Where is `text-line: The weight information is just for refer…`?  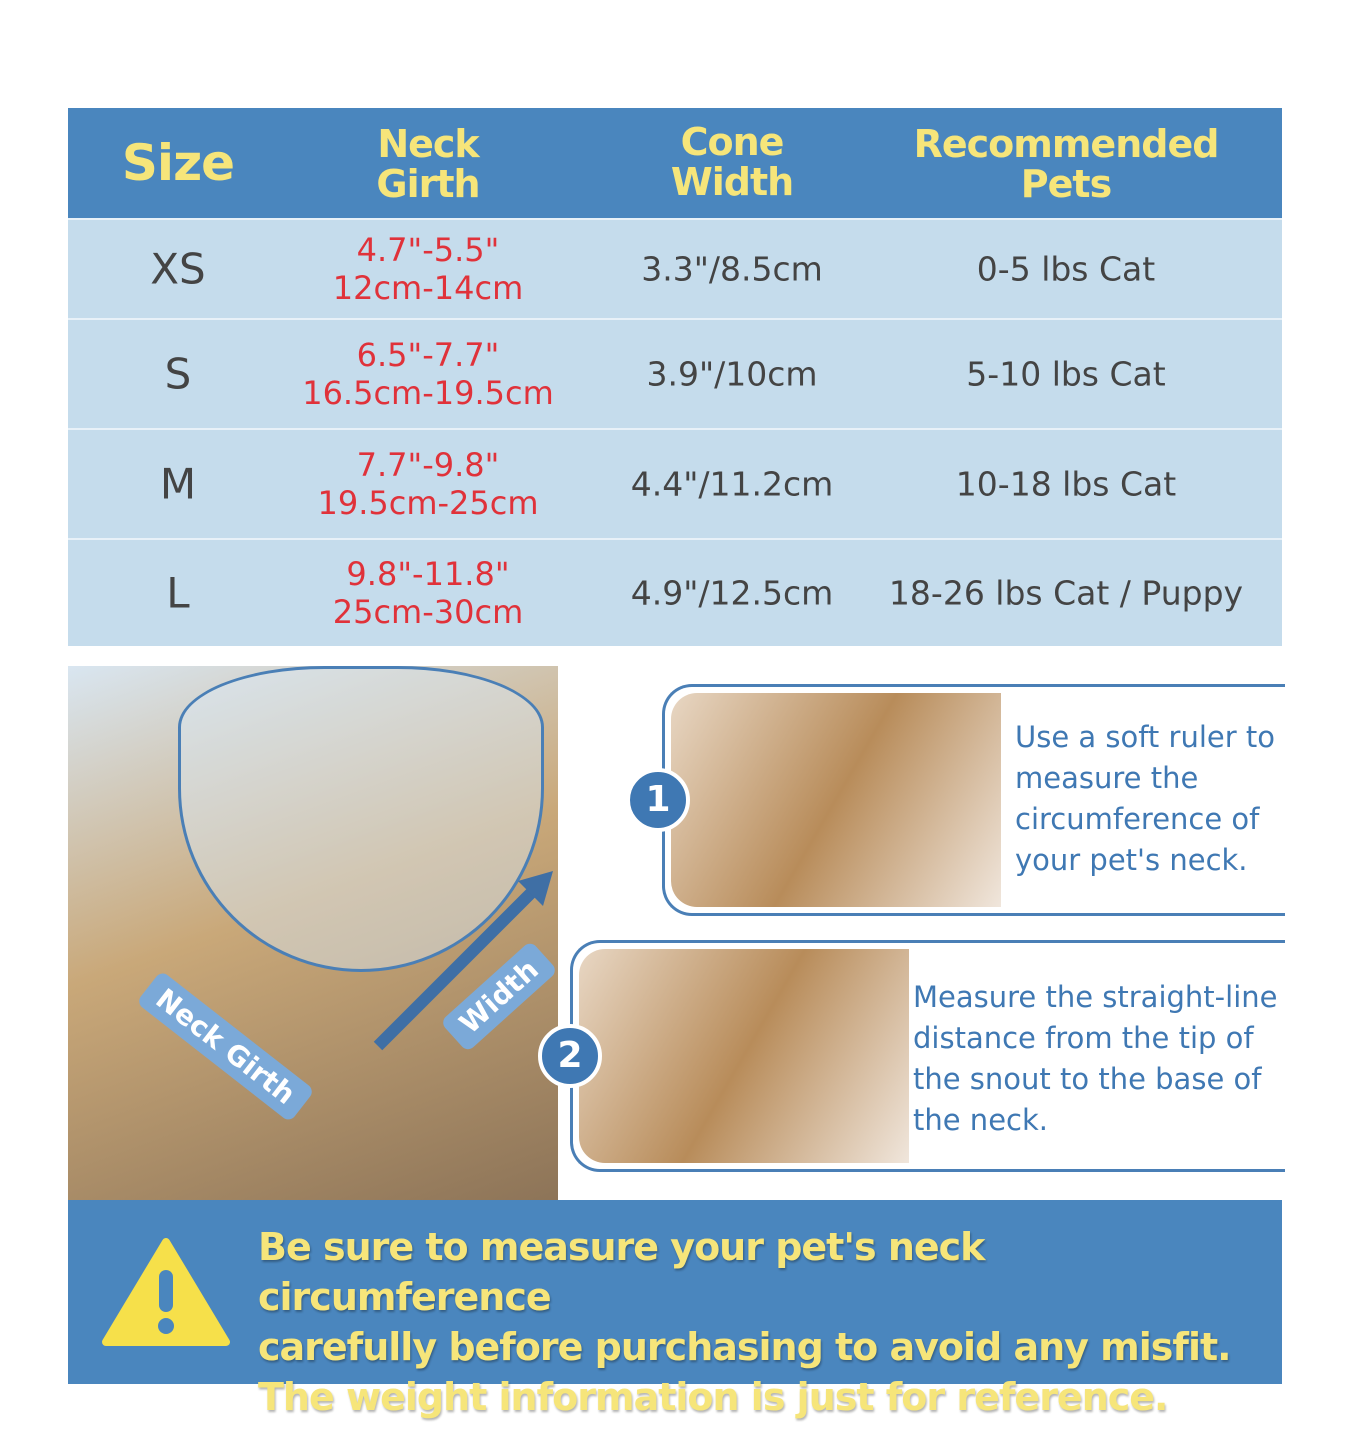 text-line: The weight information is just for refer… is located at coordinates (713, 1397).